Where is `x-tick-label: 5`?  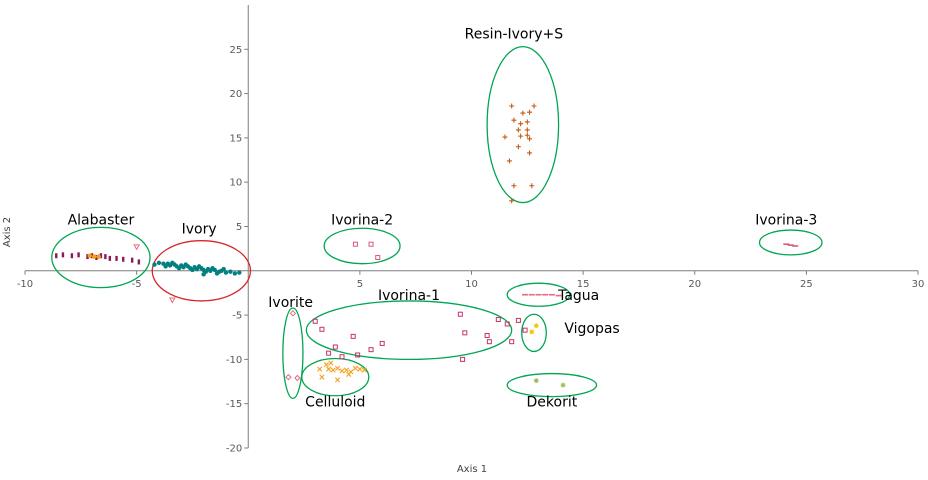 x-tick-label: 5 is located at coordinates (360, 284).